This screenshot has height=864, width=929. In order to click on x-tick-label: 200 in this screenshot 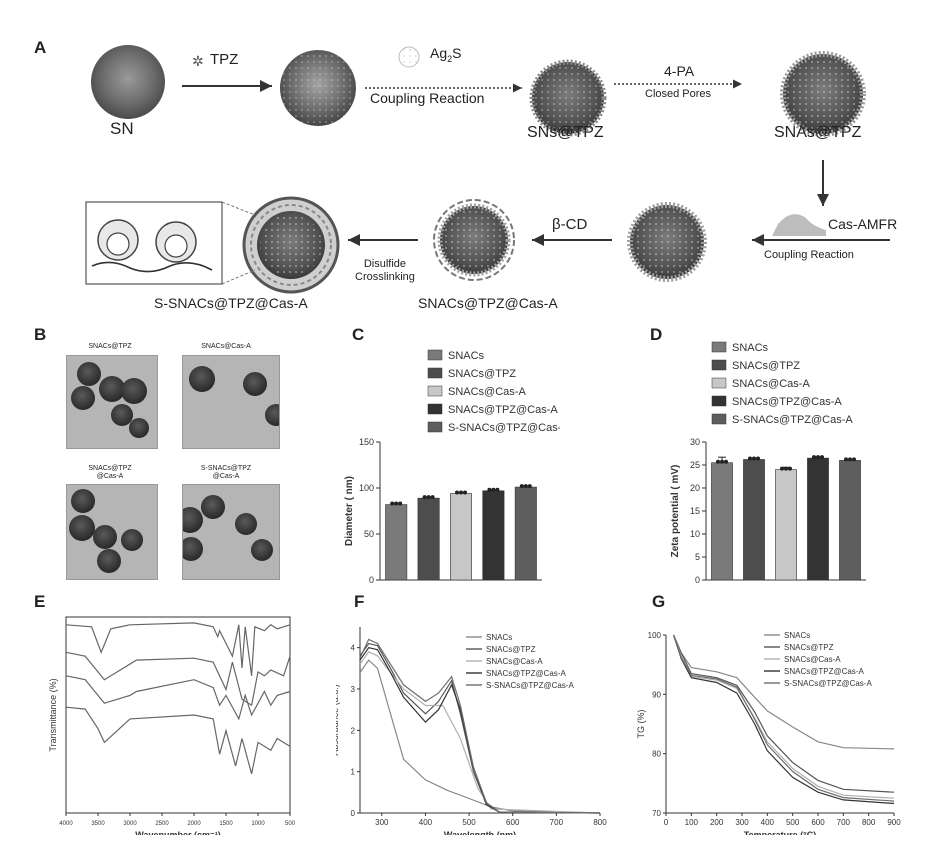, I will do `click(717, 822)`.